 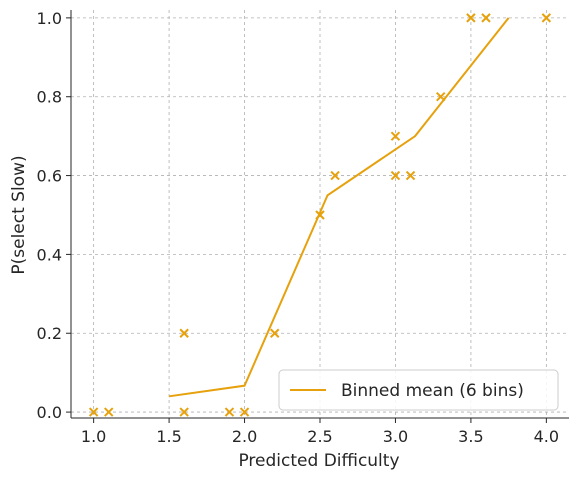 I want to click on x-tick-label: 1.0, so click(x=93, y=436).